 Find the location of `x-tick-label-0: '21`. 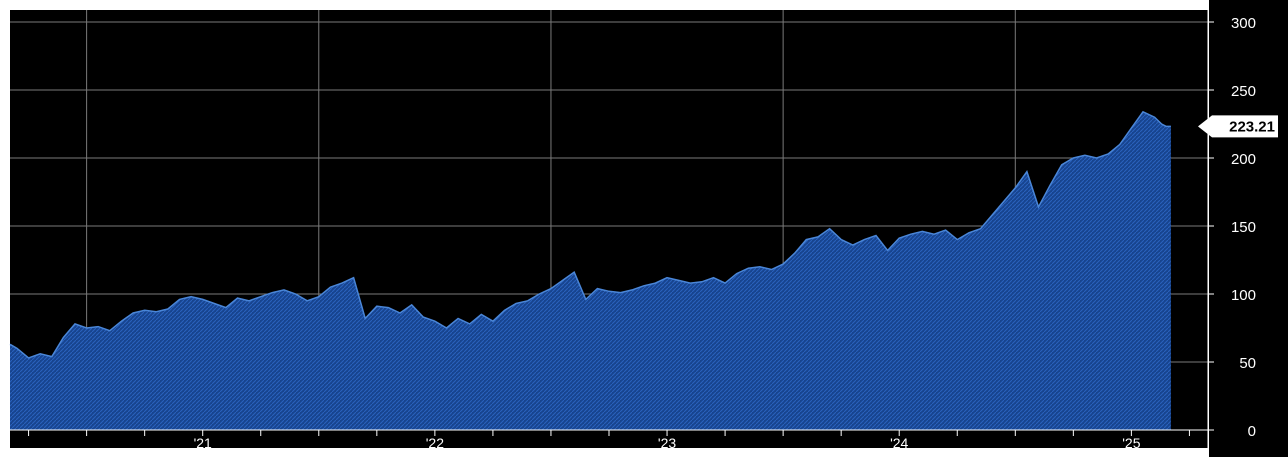

x-tick-label-0: '21 is located at coordinates (203, 443).